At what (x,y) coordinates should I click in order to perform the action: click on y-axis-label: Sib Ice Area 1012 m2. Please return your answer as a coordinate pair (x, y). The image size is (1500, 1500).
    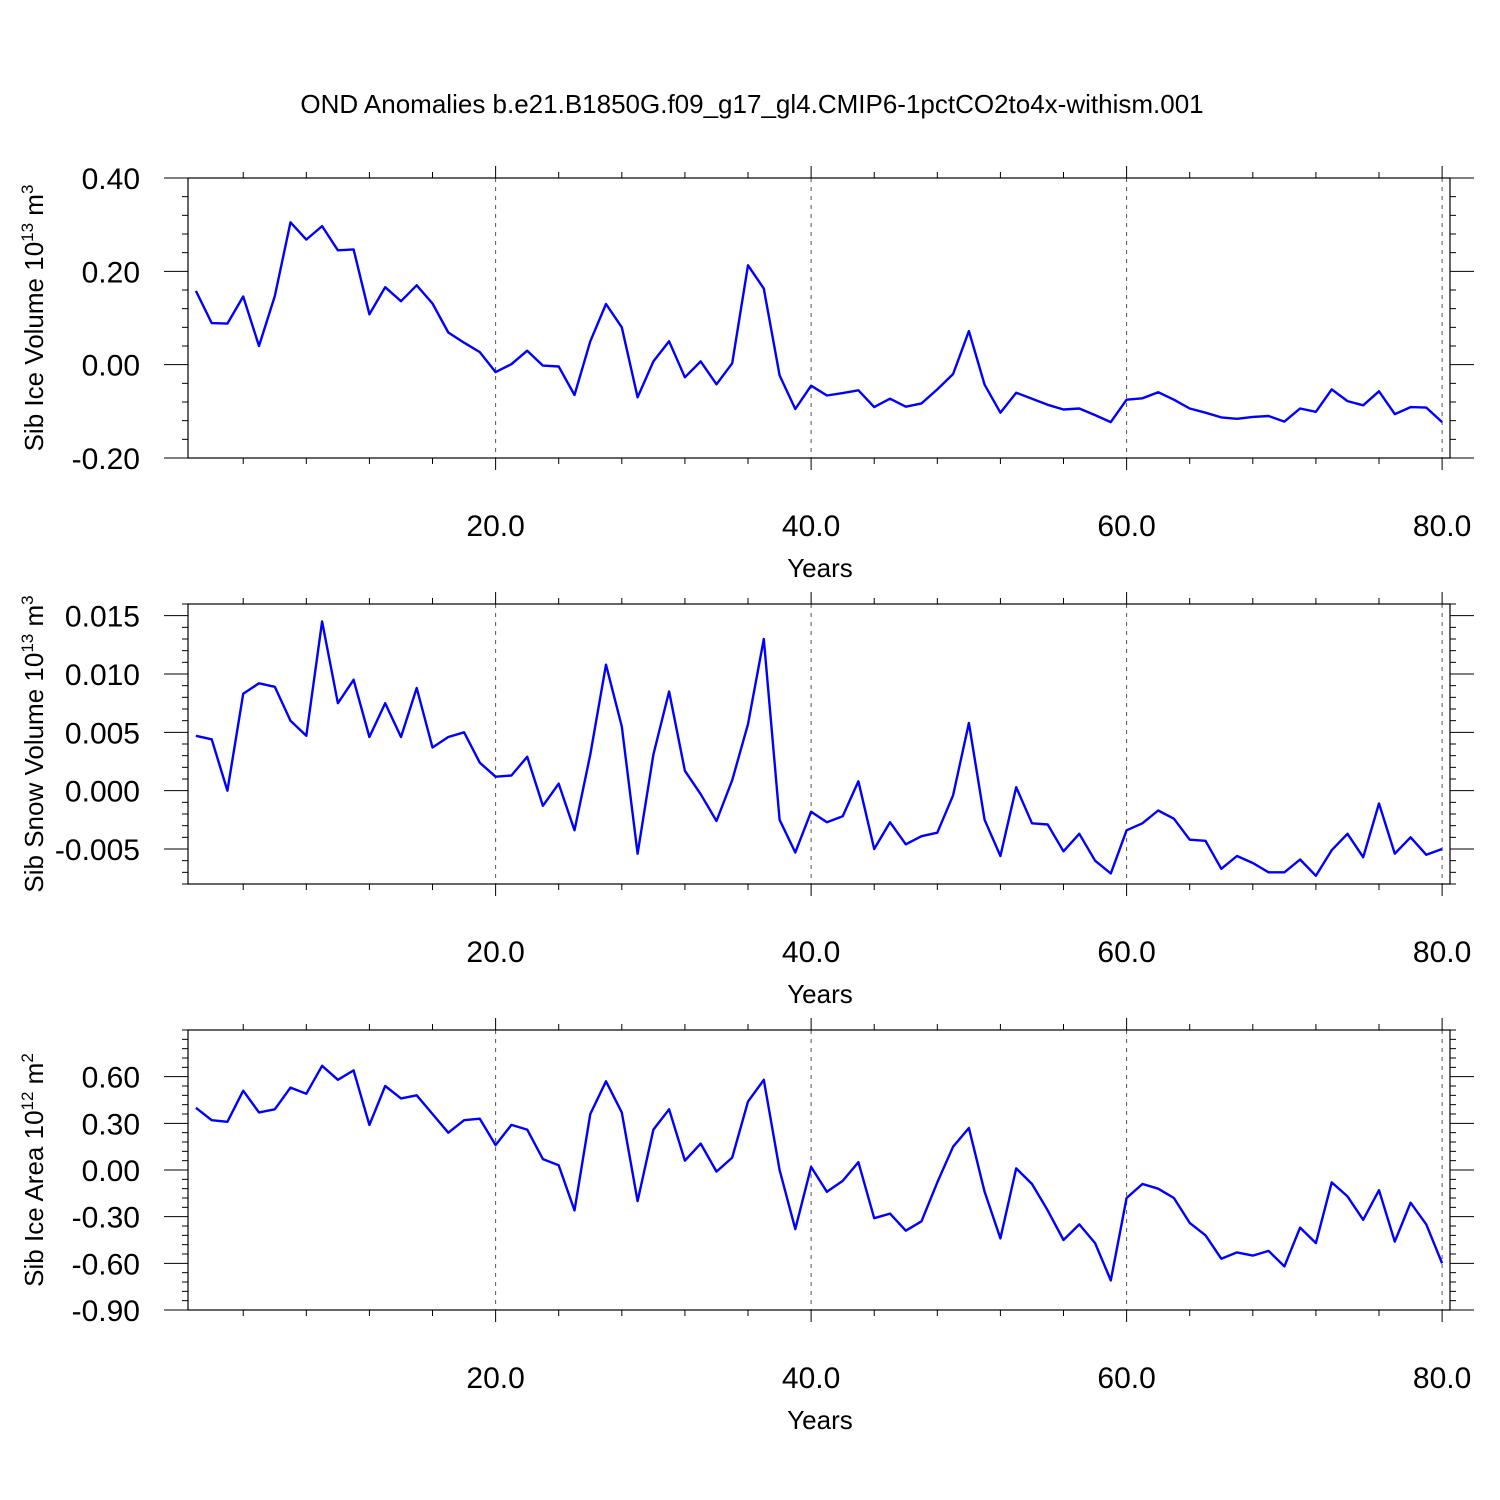
    Looking at the image, I should click on (33, 1170).